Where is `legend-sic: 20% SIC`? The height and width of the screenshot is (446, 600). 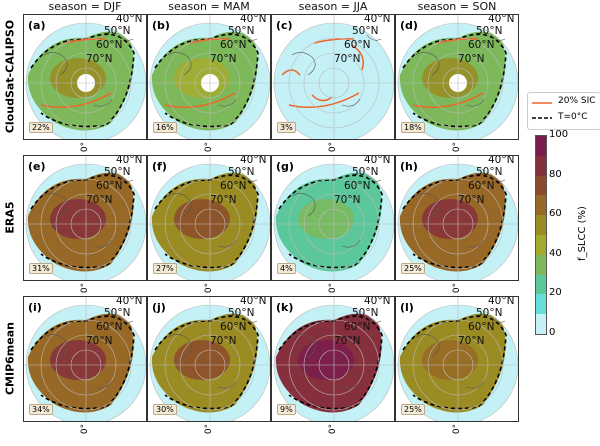 legend-sic: 20% SIC is located at coordinates (577, 101).